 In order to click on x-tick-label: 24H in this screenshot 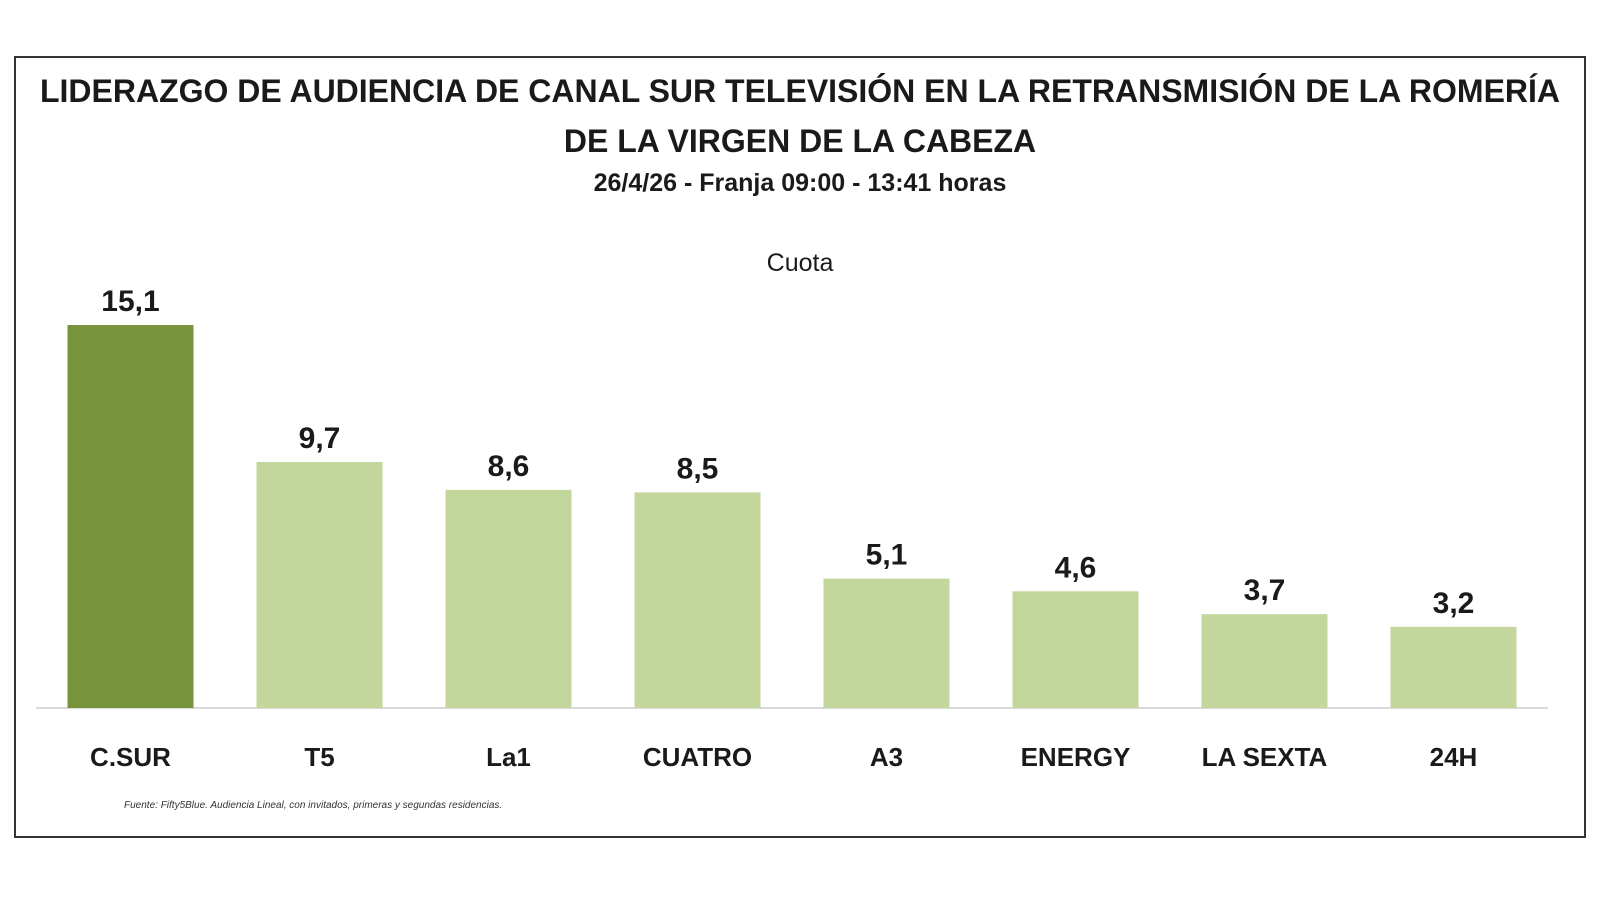, I will do `click(1454, 757)`.